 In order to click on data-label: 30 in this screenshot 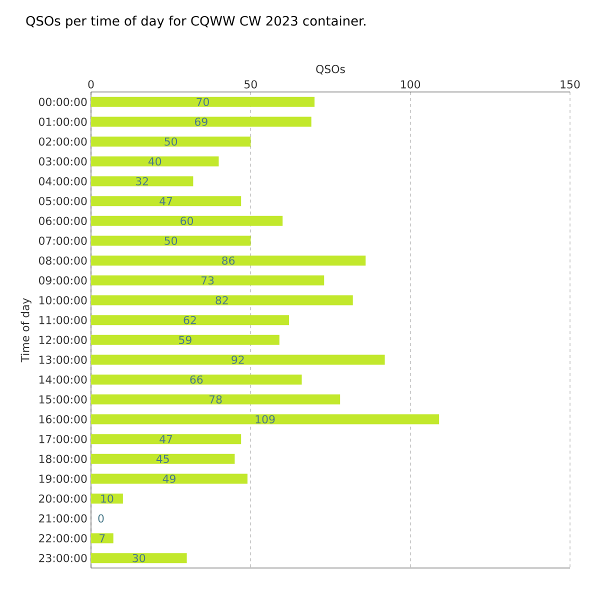, I will do `click(139, 558)`.